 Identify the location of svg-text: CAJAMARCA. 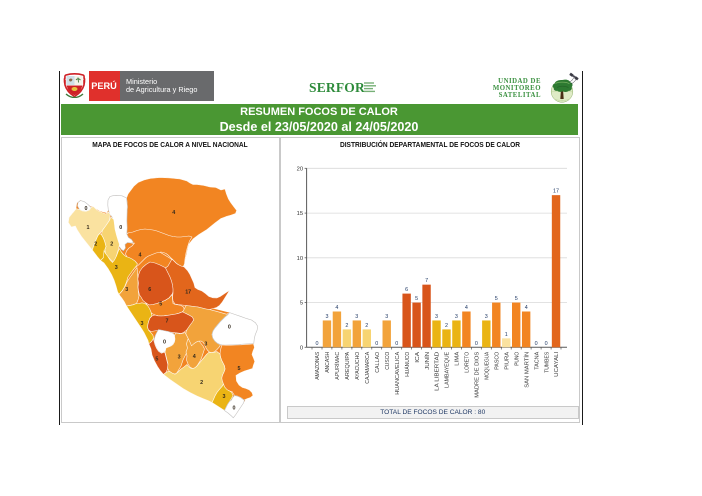
(368, 367).